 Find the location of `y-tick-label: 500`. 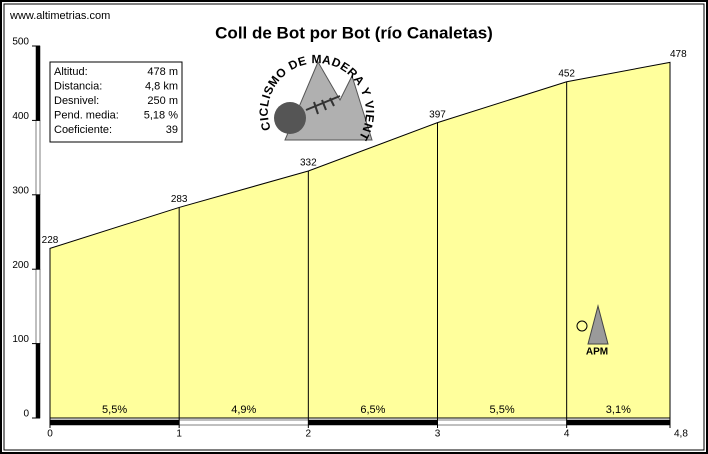

y-tick-label: 500 is located at coordinates (20, 42).